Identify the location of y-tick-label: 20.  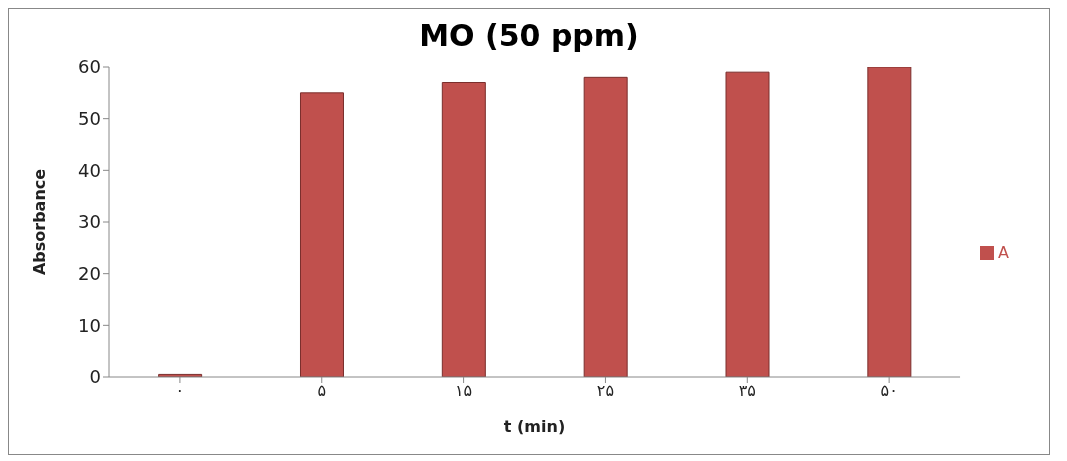
(89, 274).